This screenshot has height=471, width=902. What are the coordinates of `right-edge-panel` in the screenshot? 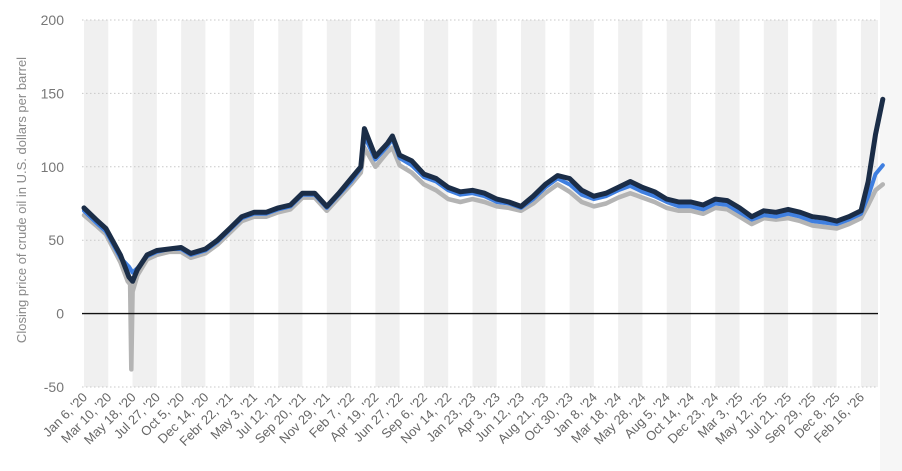 It's located at (891, 235).